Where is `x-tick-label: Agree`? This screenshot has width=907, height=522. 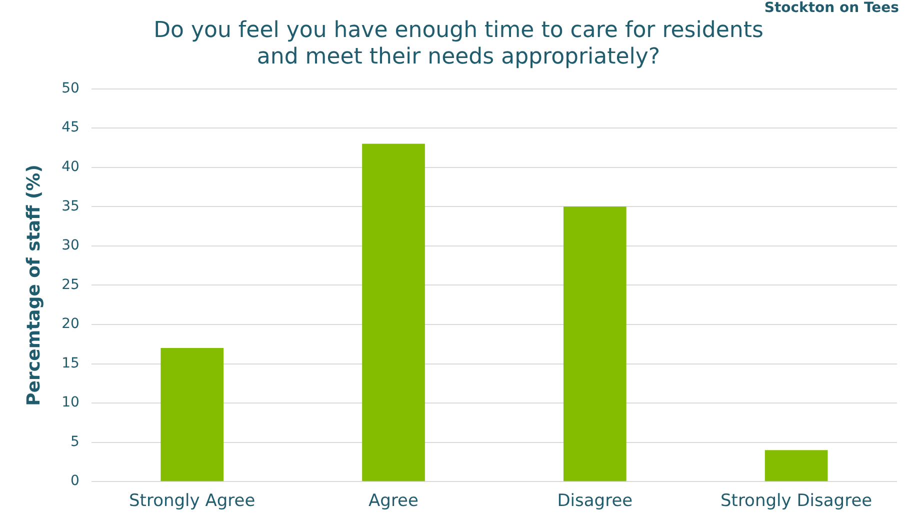 x-tick-label: Agree is located at coordinates (393, 501).